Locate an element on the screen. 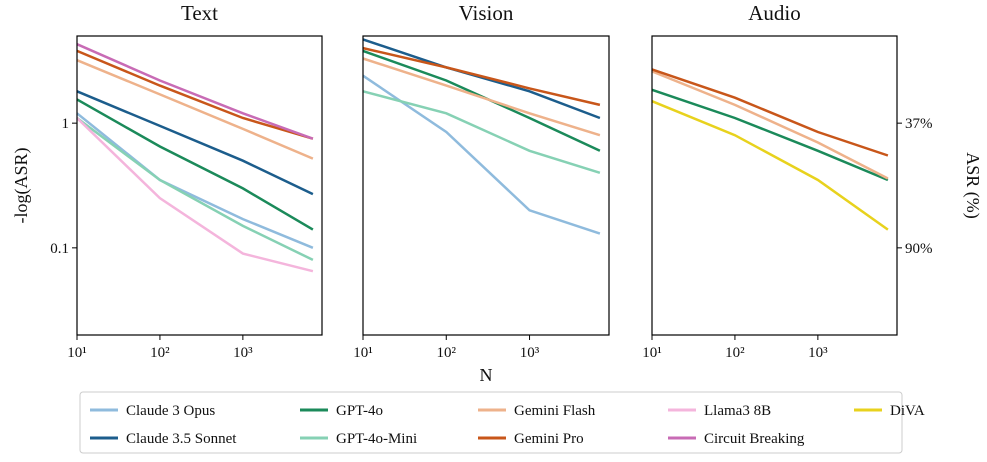 This screenshot has width=987, height=462. y-tick-label: 1 is located at coordinates (66, 124).